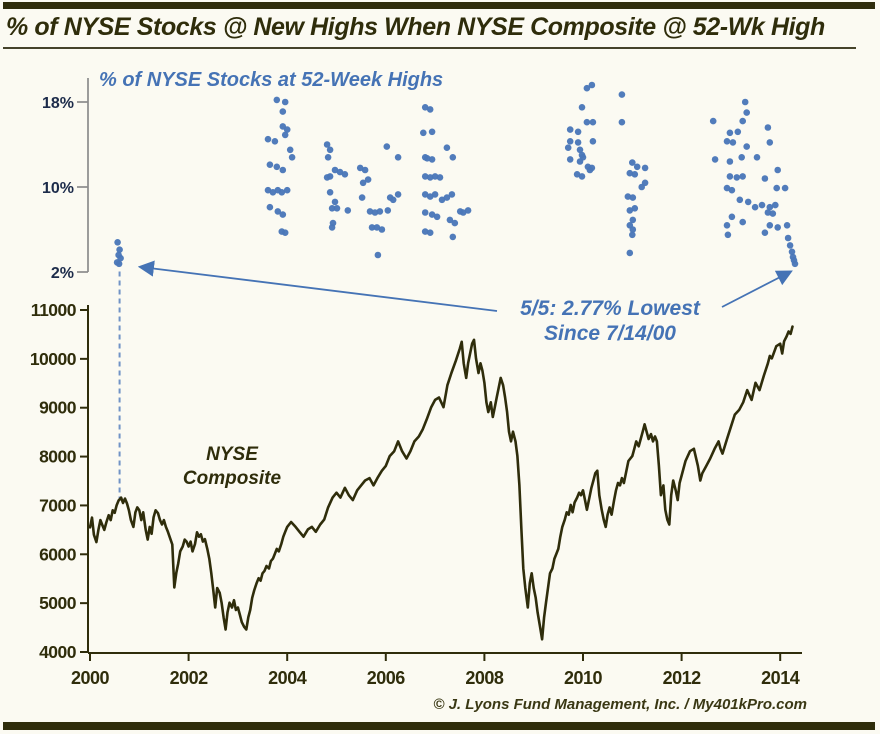 Image resolution: width=880 pixels, height=734 pixels. What do you see at coordinates (429, 48) in the screenshot?
I see `title-divider` at bounding box center [429, 48].